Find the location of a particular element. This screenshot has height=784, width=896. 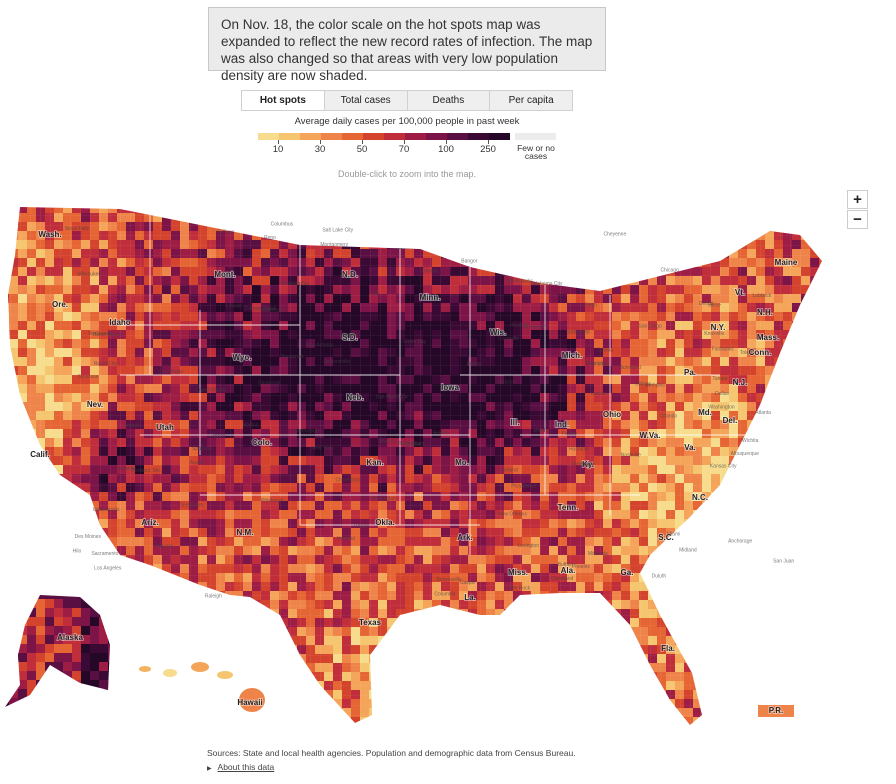

tab-deaths: Deaths is located at coordinates (449, 100).